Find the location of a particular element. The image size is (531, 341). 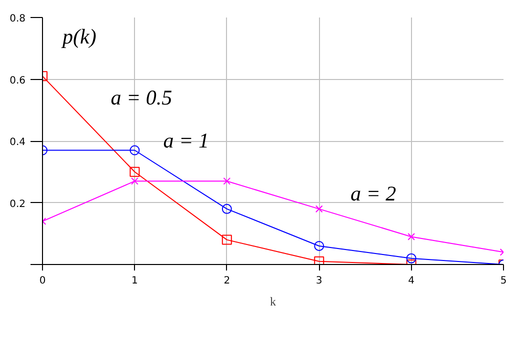

y-tick-label: 0.2 is located at coordinates (18, 204).